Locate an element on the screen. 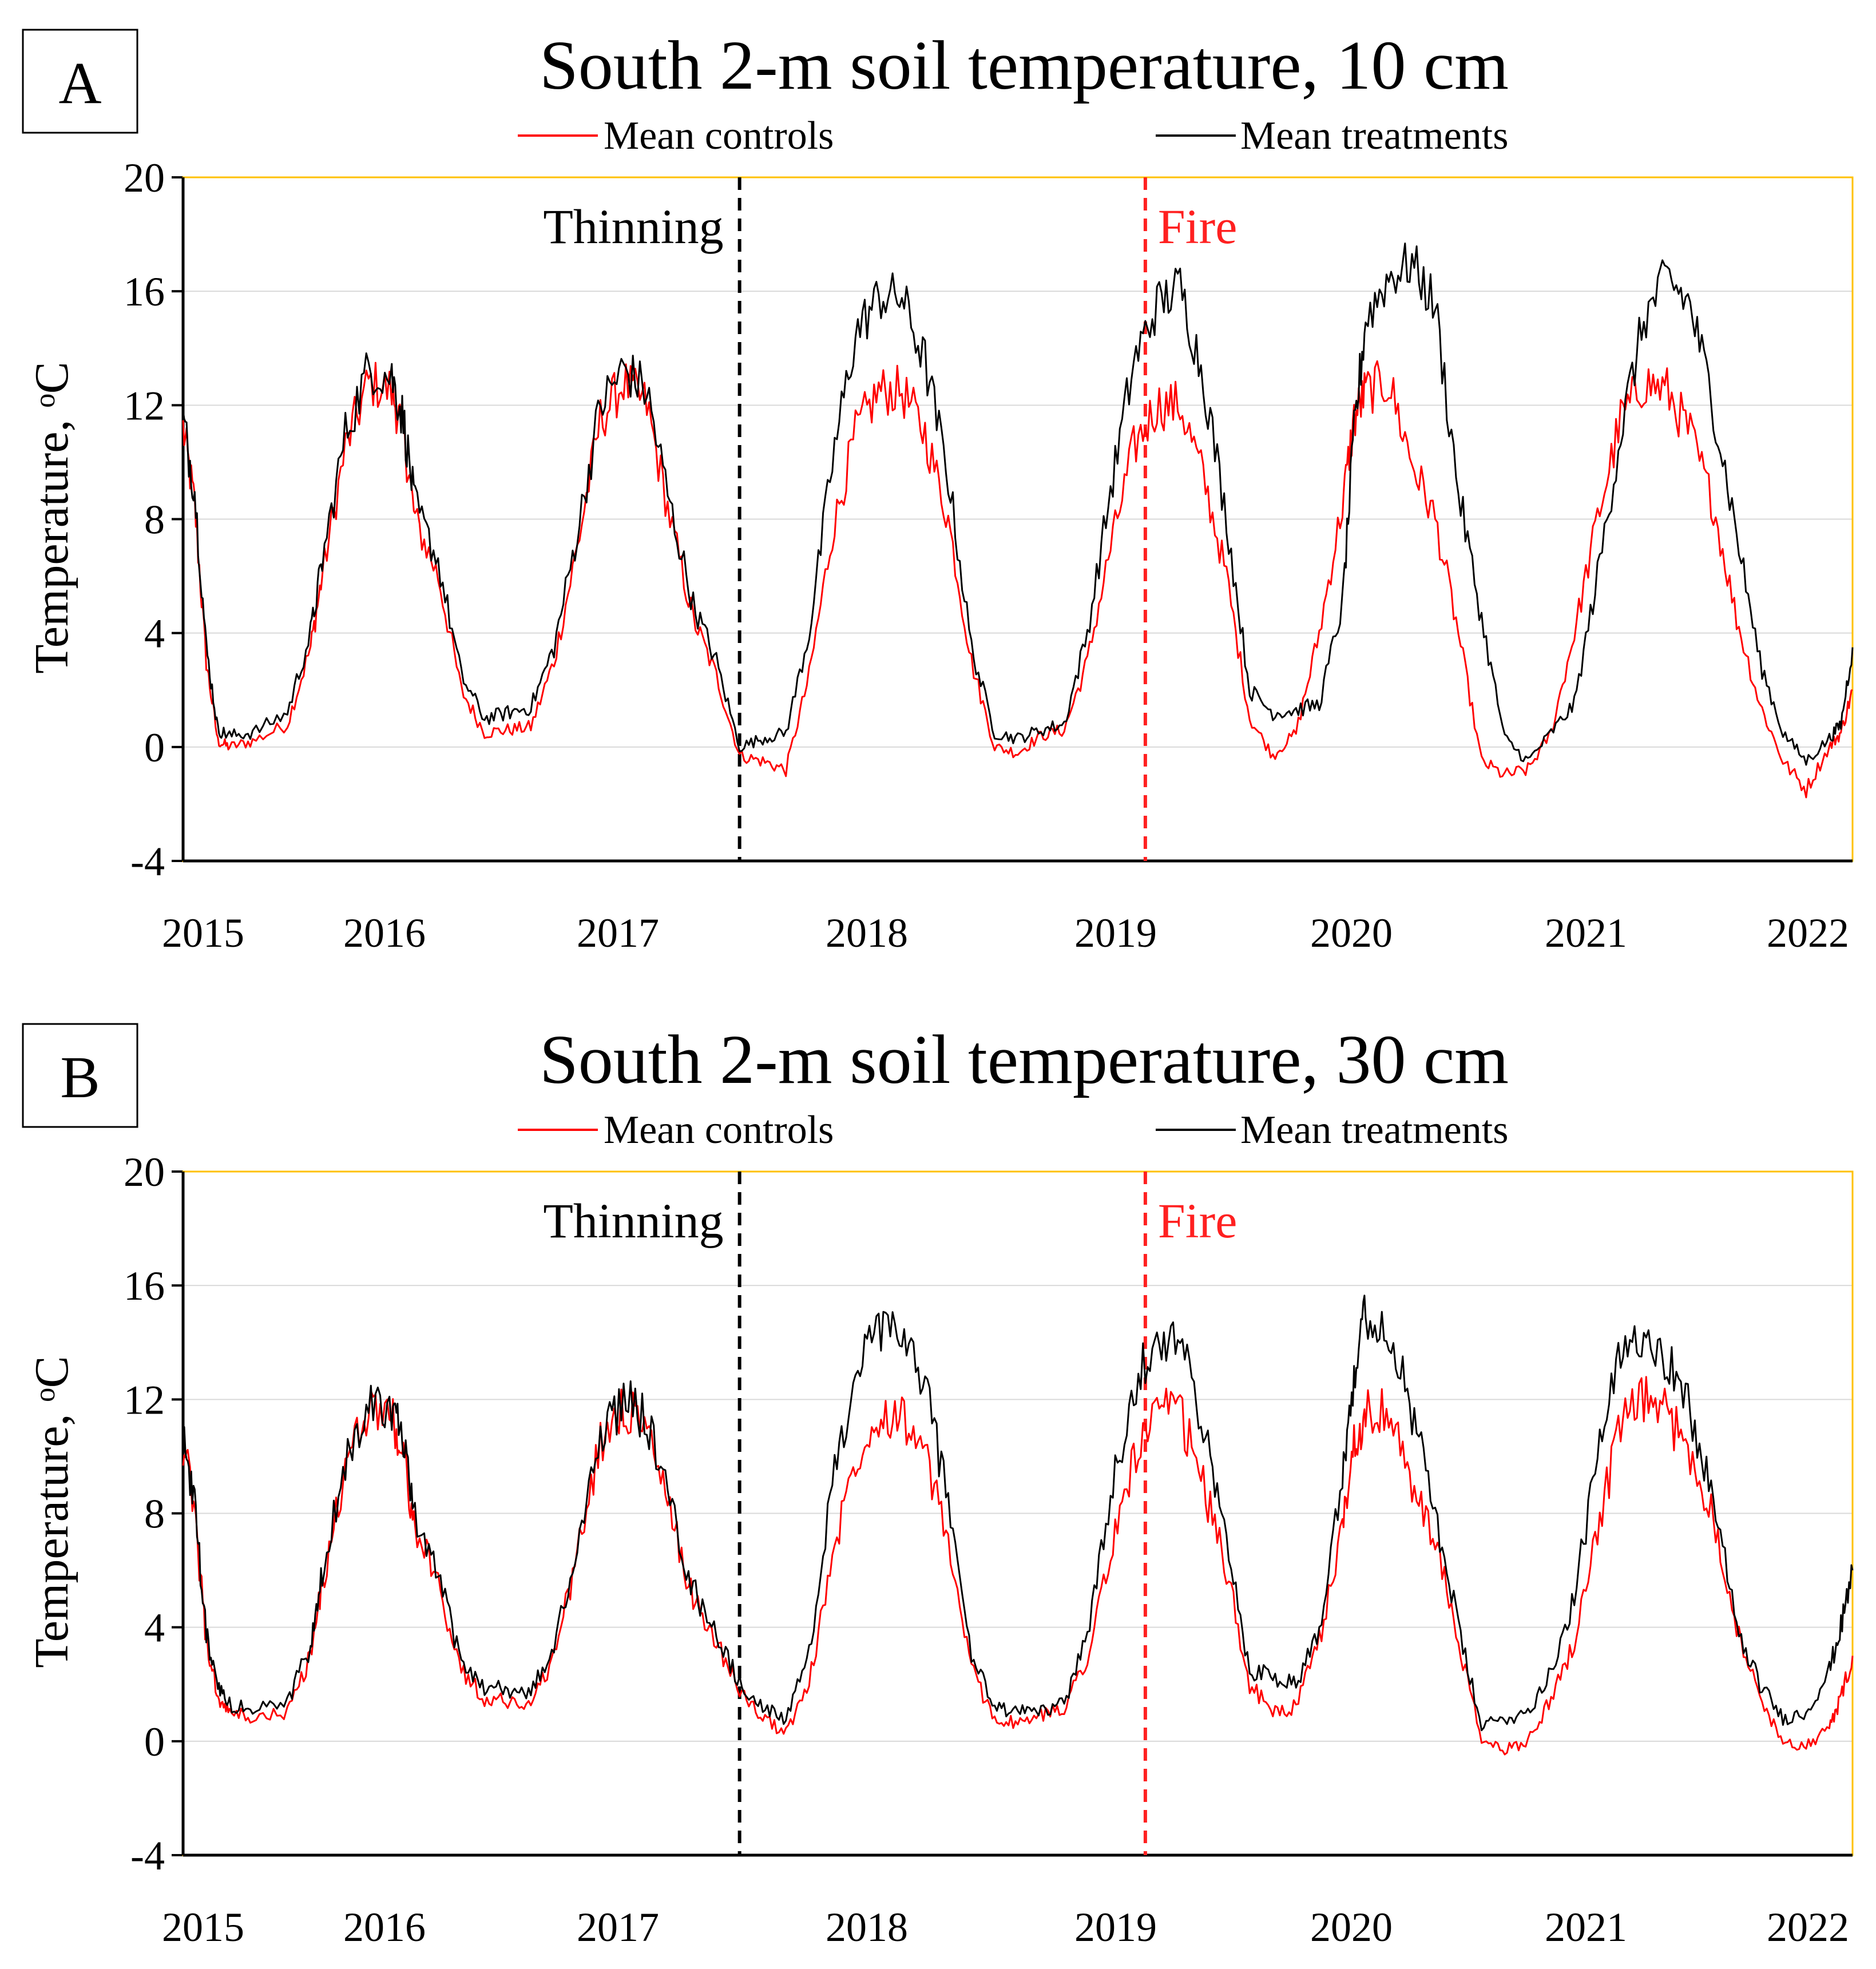 This screenshot has height=1969, width=1876. panel-letter: B is located at coordinates (80, 1077).